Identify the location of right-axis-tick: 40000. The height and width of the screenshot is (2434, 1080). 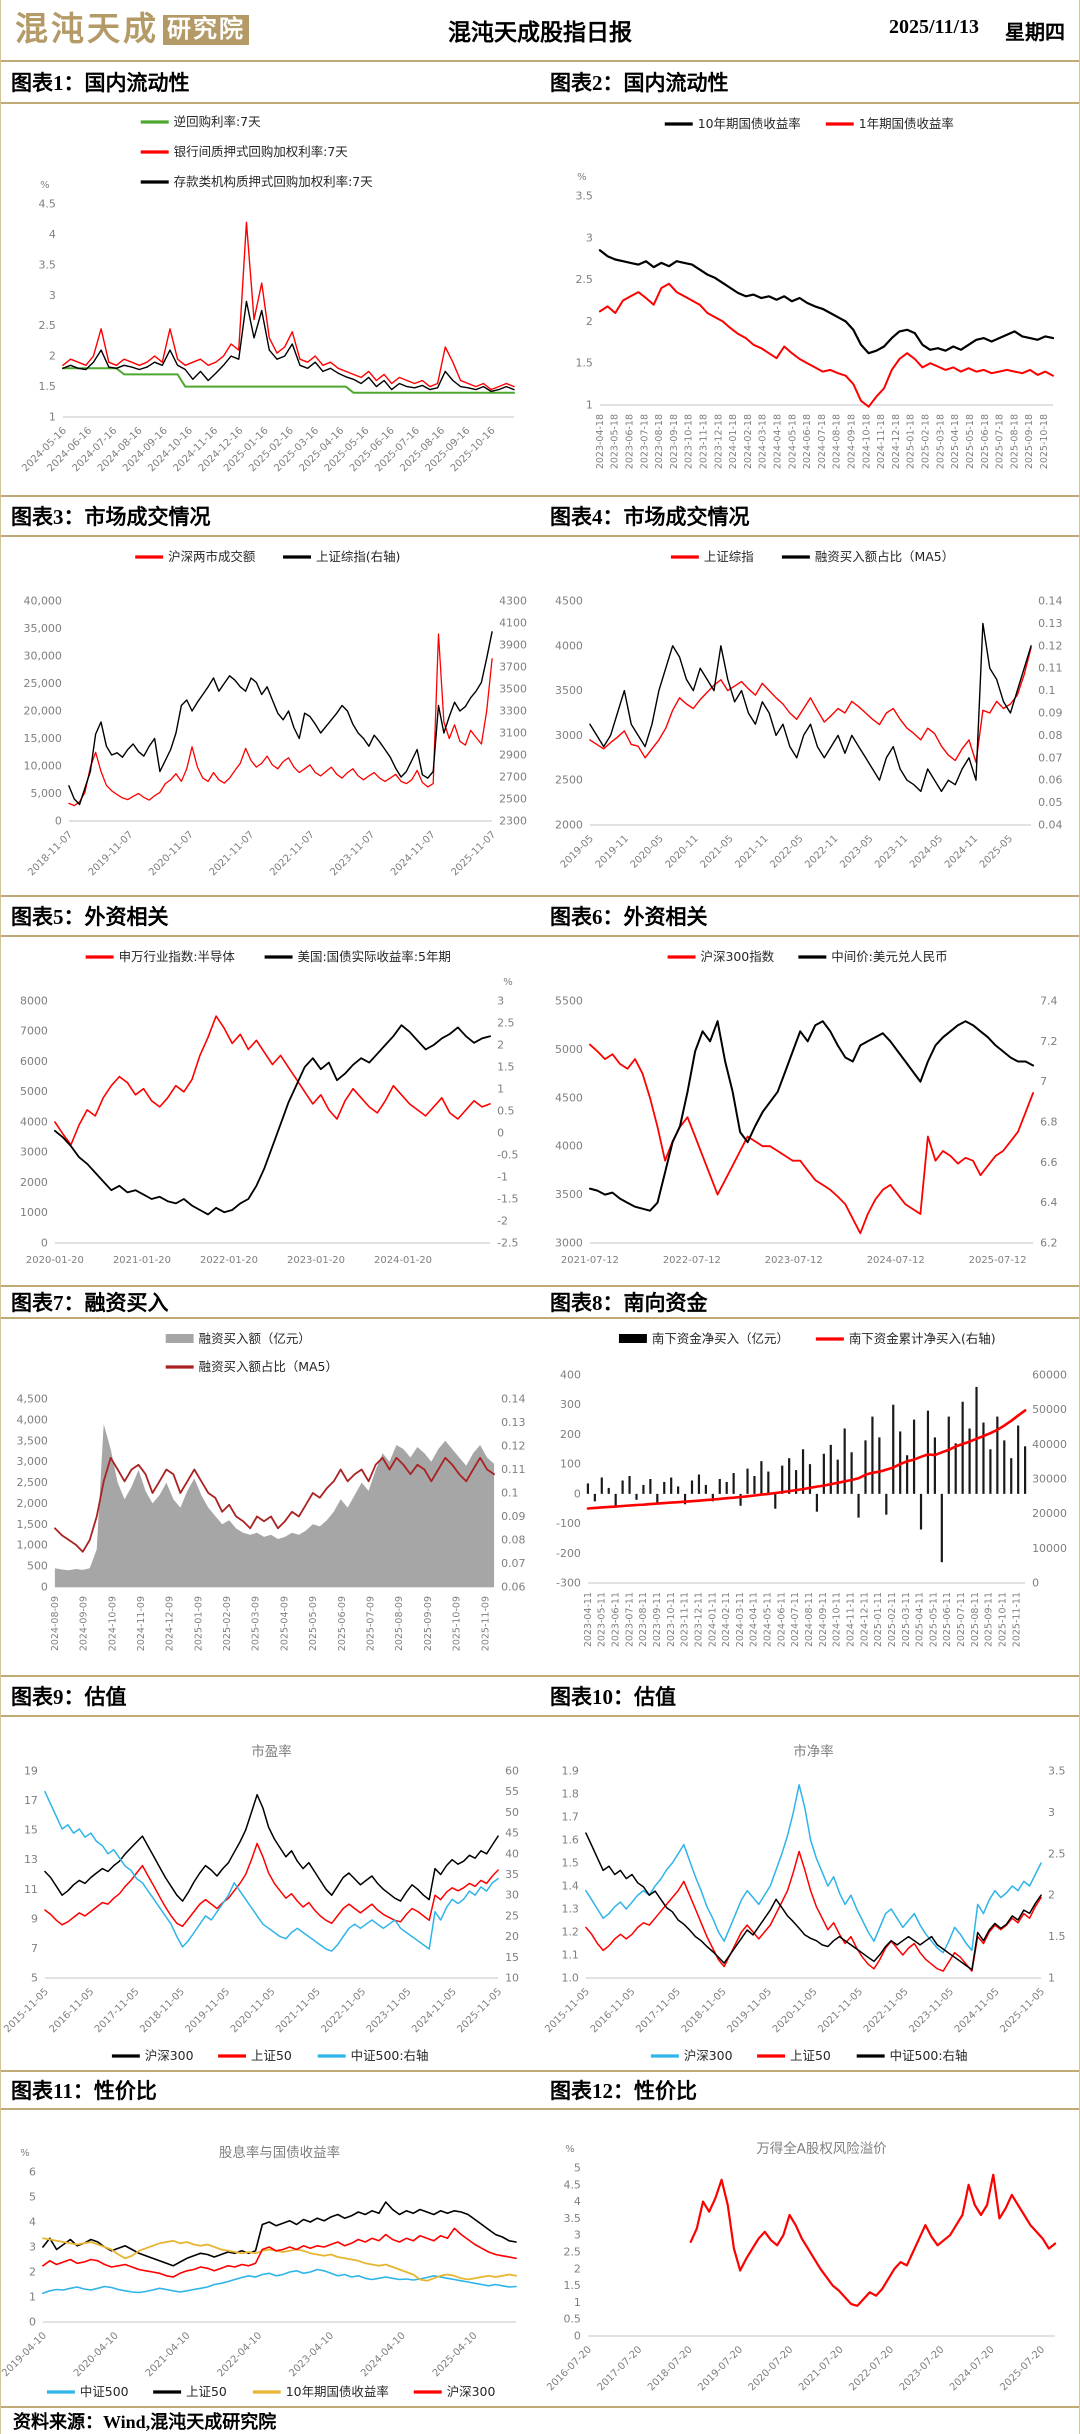
(1049, 1444).